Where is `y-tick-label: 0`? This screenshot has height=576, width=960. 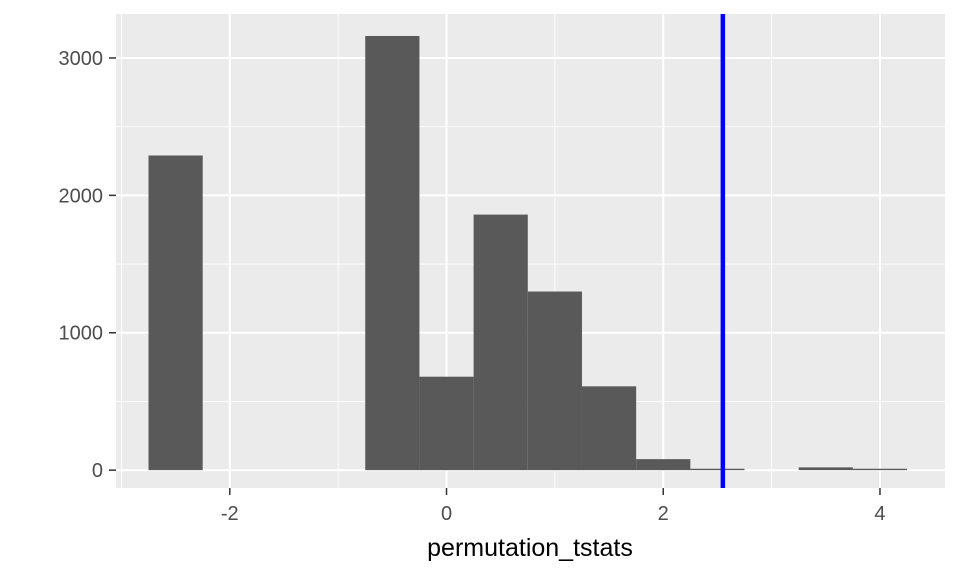 y-tick-label: 0 is located at coordinates (97, 471).